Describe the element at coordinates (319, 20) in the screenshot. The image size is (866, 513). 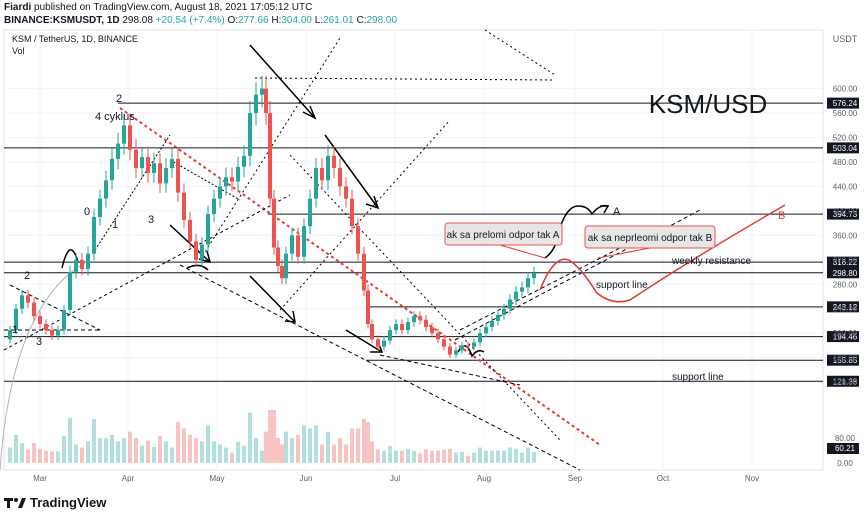
I see `ohlc-low-label: L:` at that location.